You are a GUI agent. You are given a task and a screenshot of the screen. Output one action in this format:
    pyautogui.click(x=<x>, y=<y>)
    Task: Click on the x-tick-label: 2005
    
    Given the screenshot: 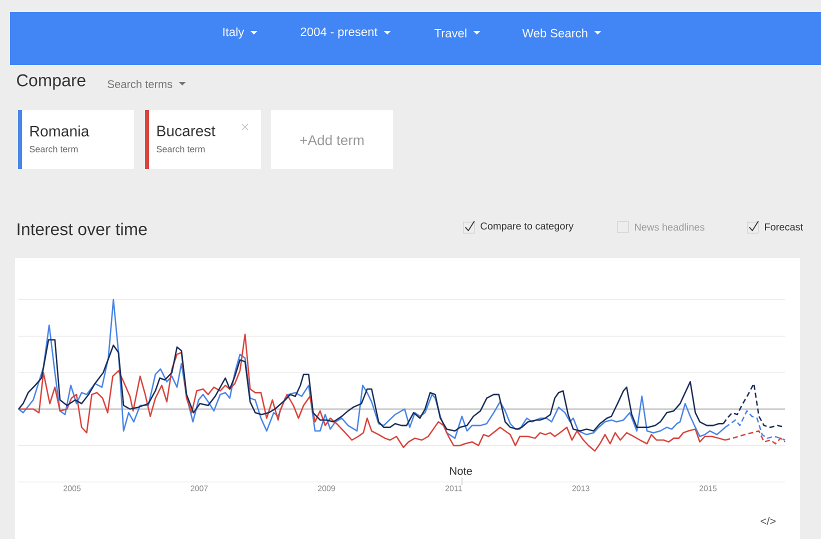 What is the action you would take?
    pyautogui.click(x=72, y=489)
    